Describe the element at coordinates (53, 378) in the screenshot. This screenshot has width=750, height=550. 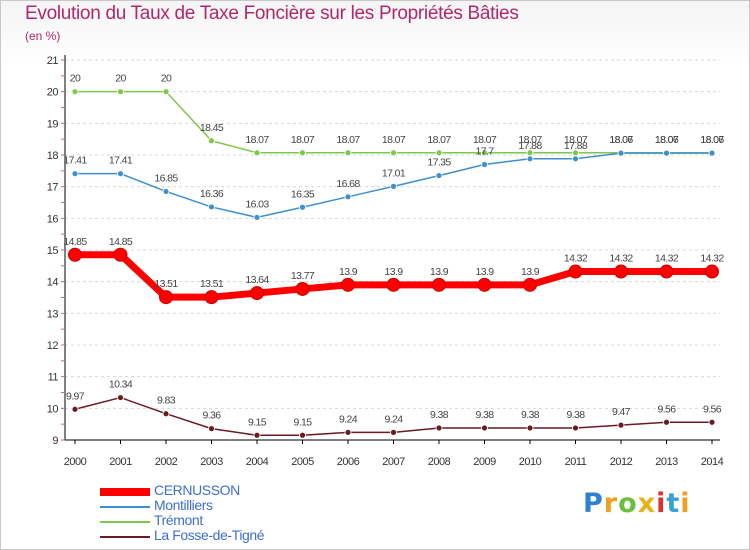
I see `y-tick-label: 11` at that location.